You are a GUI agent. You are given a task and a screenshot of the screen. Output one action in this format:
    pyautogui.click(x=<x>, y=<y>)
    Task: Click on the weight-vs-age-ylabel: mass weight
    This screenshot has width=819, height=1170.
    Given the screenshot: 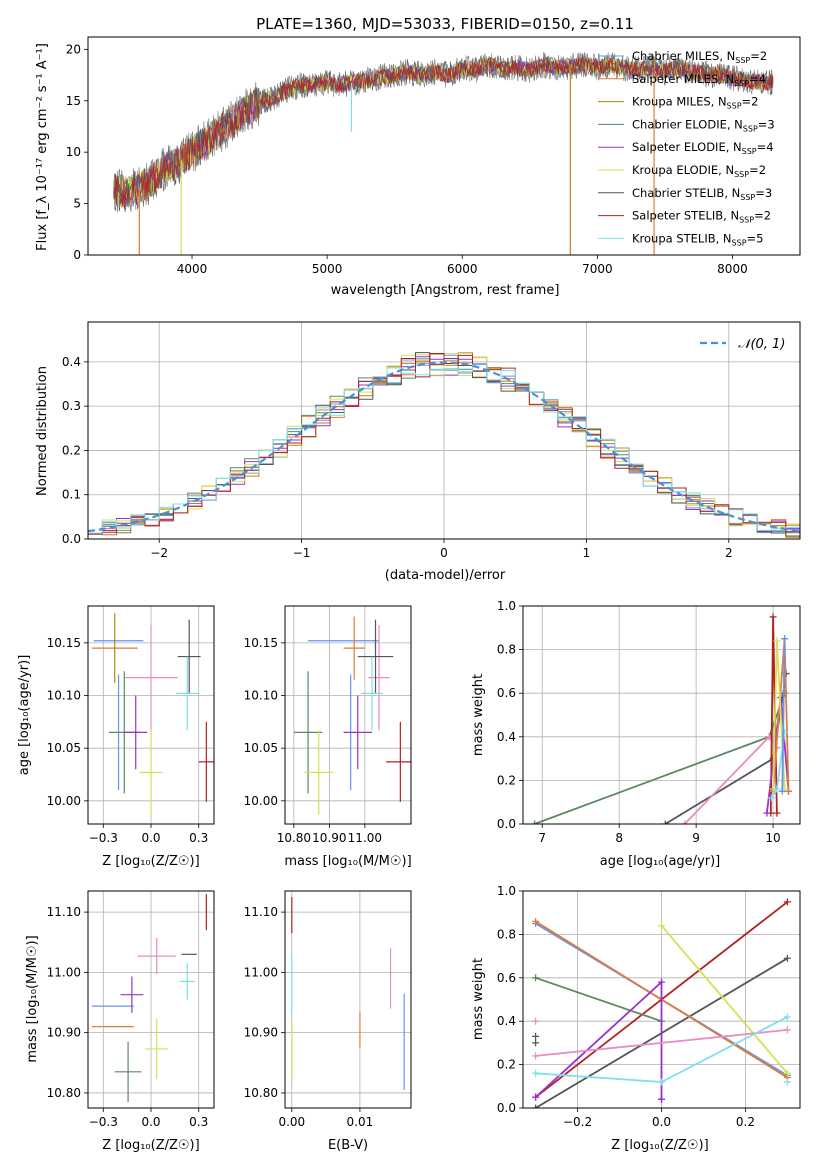 What is the action you would take?
    pyautogui.click(x=478, y=715)
    